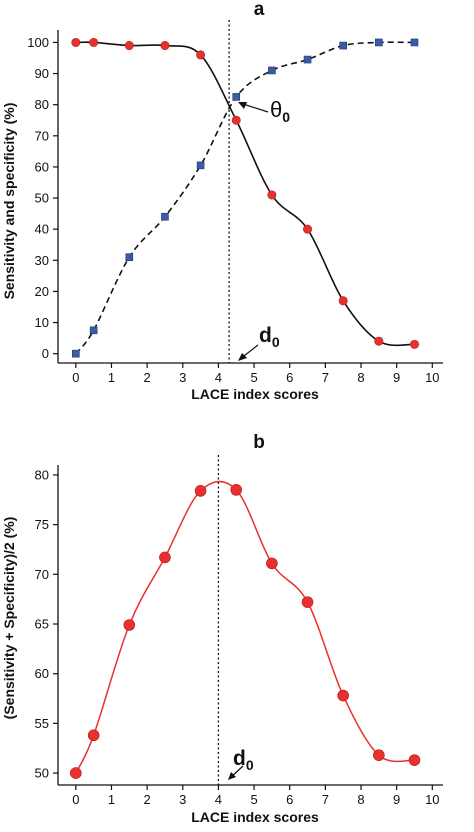 This screenshot has width=474, height=832. What do you see at coordinates (289, 799) in the screenshot?
I see `panel-b-x-tick-label: 6` at bounding box center [289, 799].